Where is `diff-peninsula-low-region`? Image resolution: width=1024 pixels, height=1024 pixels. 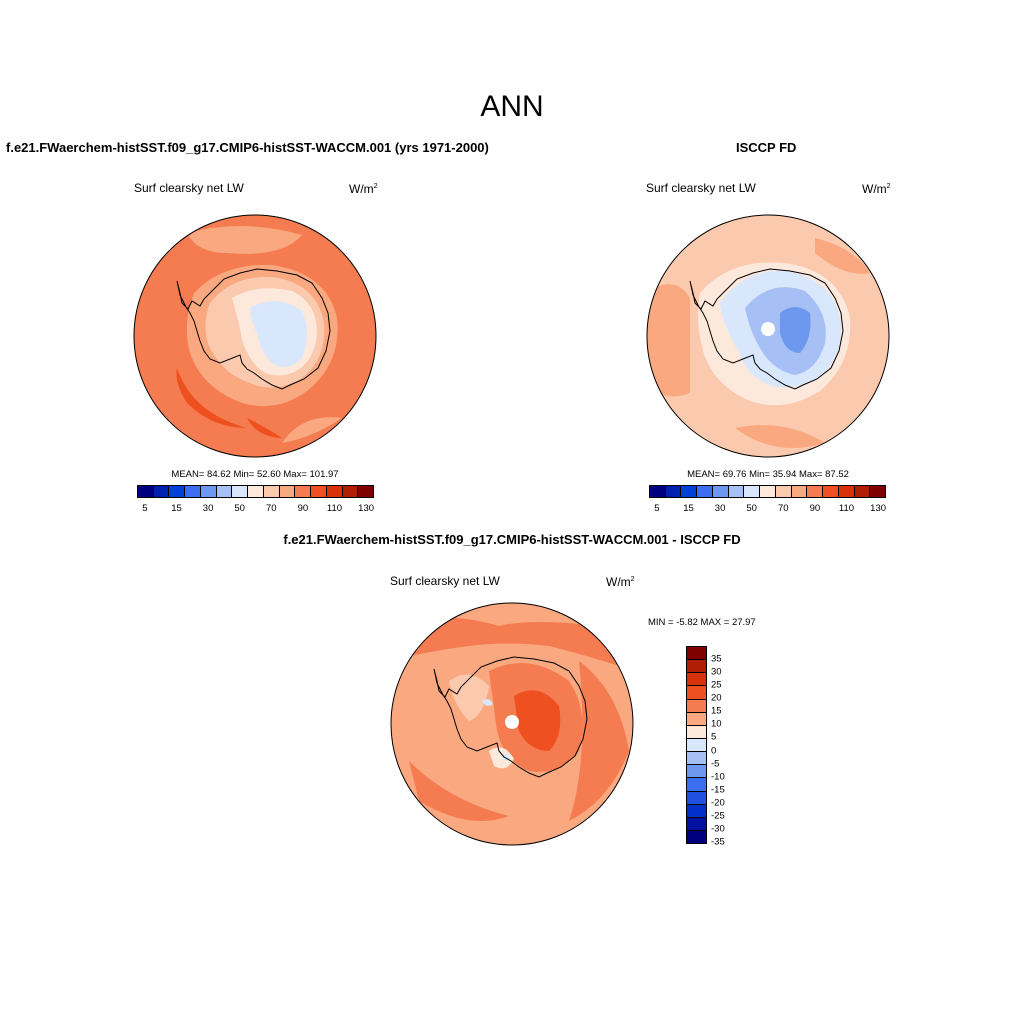
diff-peninsula-low-region is located at coordinates (469, 697).